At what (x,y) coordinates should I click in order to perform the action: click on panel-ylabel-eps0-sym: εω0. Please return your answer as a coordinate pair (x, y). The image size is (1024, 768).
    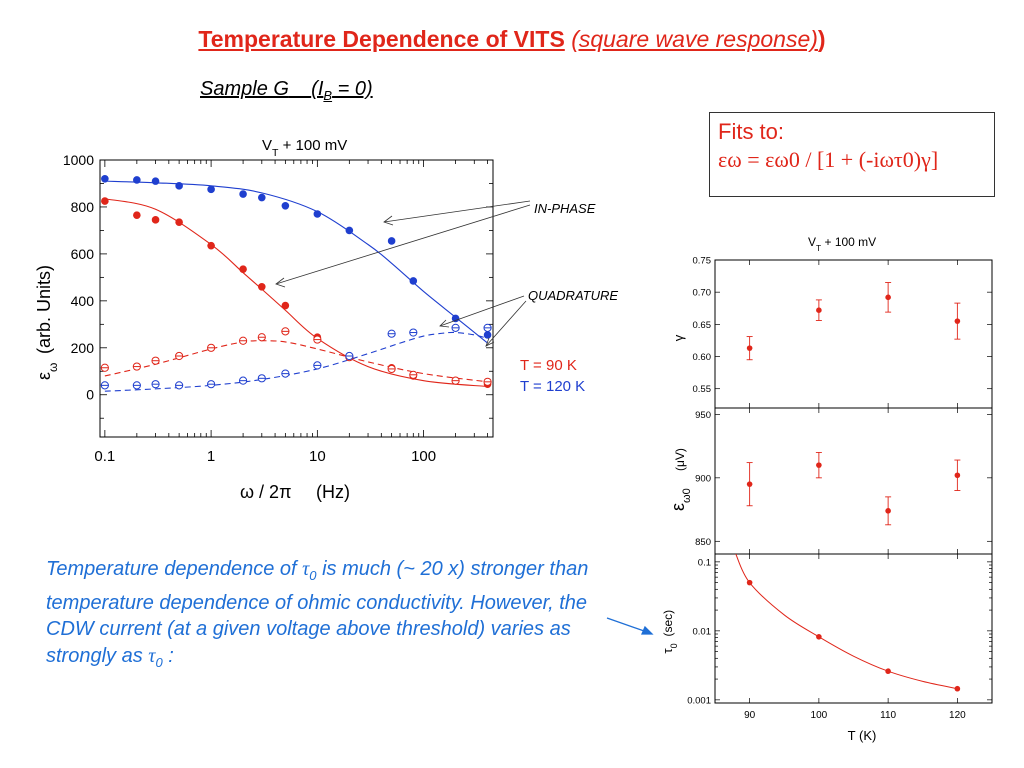
    Looking at the image, I should click on (680, 499).